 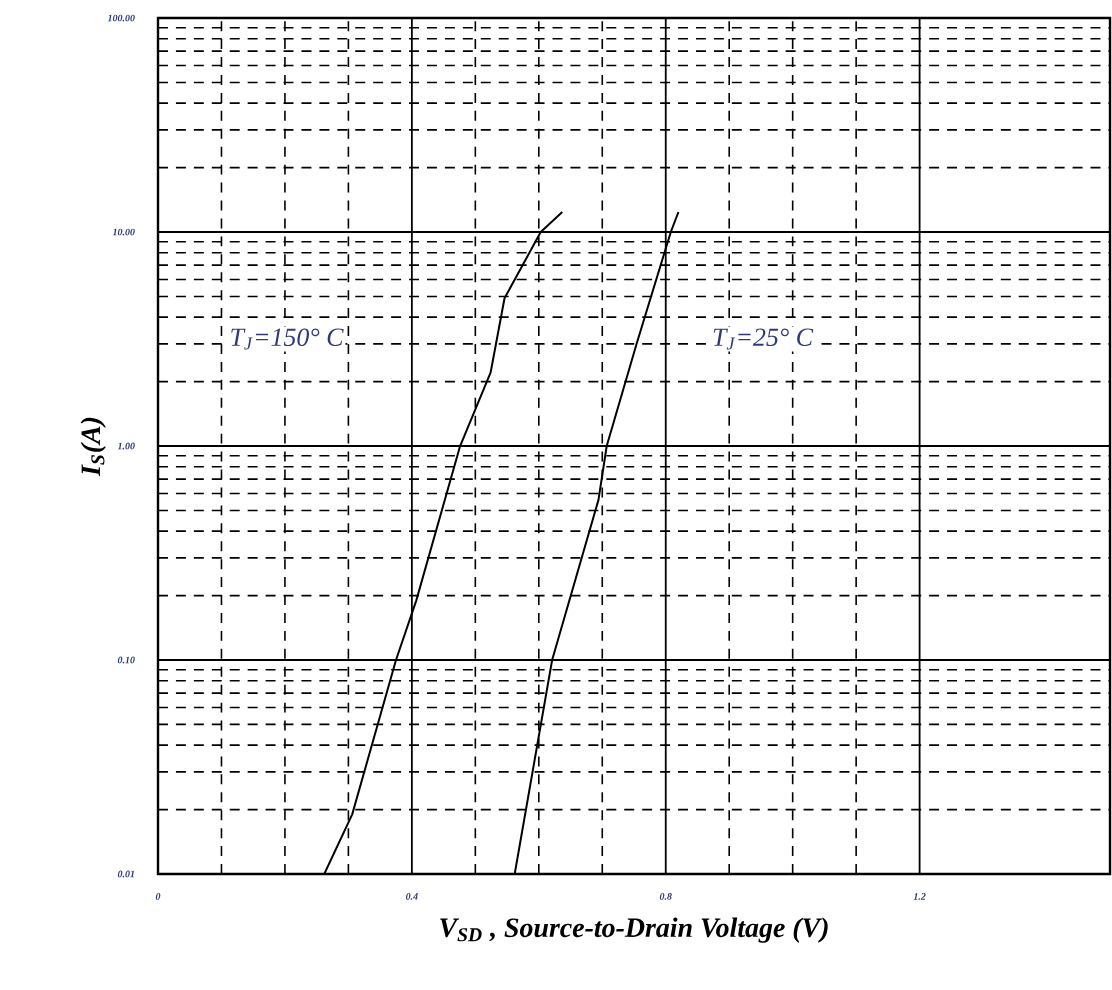 I want to click on y-axis-title: I$_{S}$(A), so click(x=93, y=447).